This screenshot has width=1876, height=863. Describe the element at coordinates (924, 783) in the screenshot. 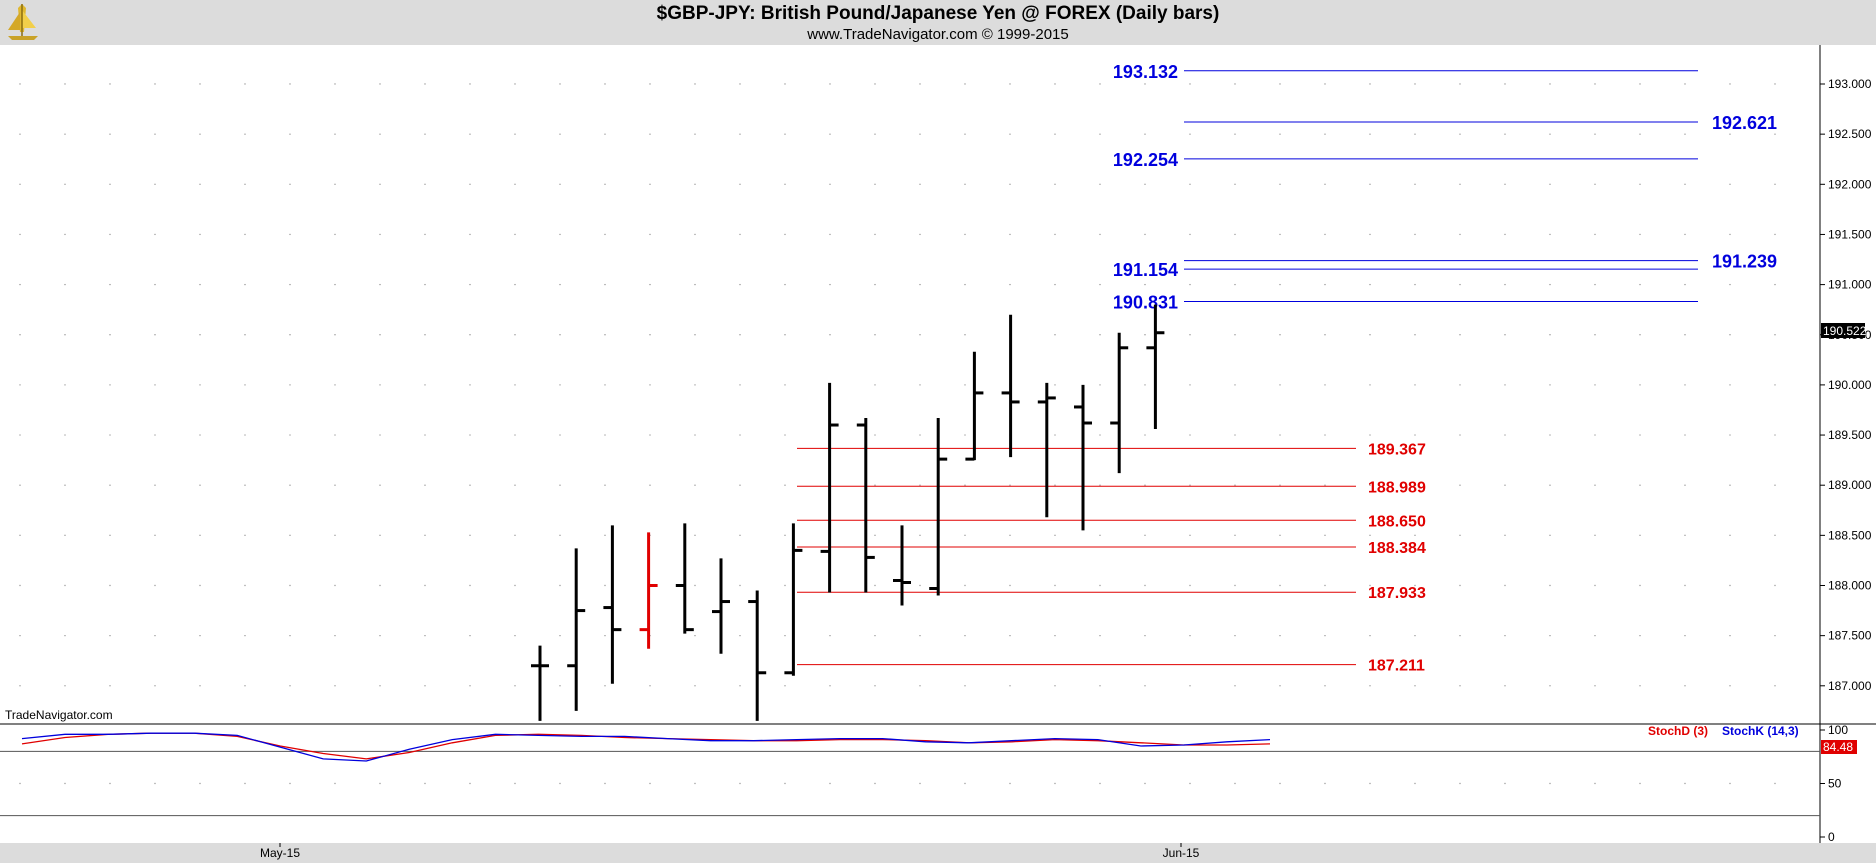

I see `stochastic-panel: 100 50 0` at that location.